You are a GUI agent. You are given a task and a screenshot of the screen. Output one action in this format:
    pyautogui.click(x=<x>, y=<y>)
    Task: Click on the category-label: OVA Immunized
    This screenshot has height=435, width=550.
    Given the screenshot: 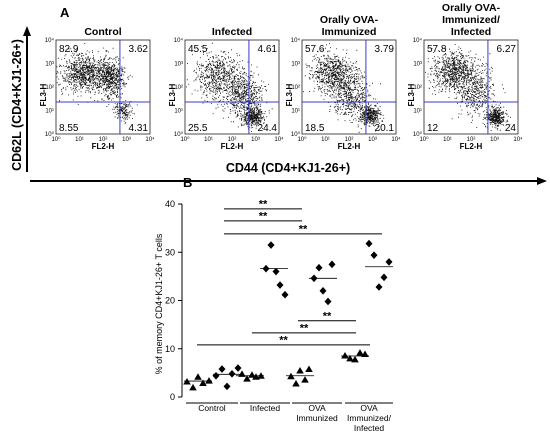 What is the action you would take?
    pyautogui.click(x=317, y=413)
    